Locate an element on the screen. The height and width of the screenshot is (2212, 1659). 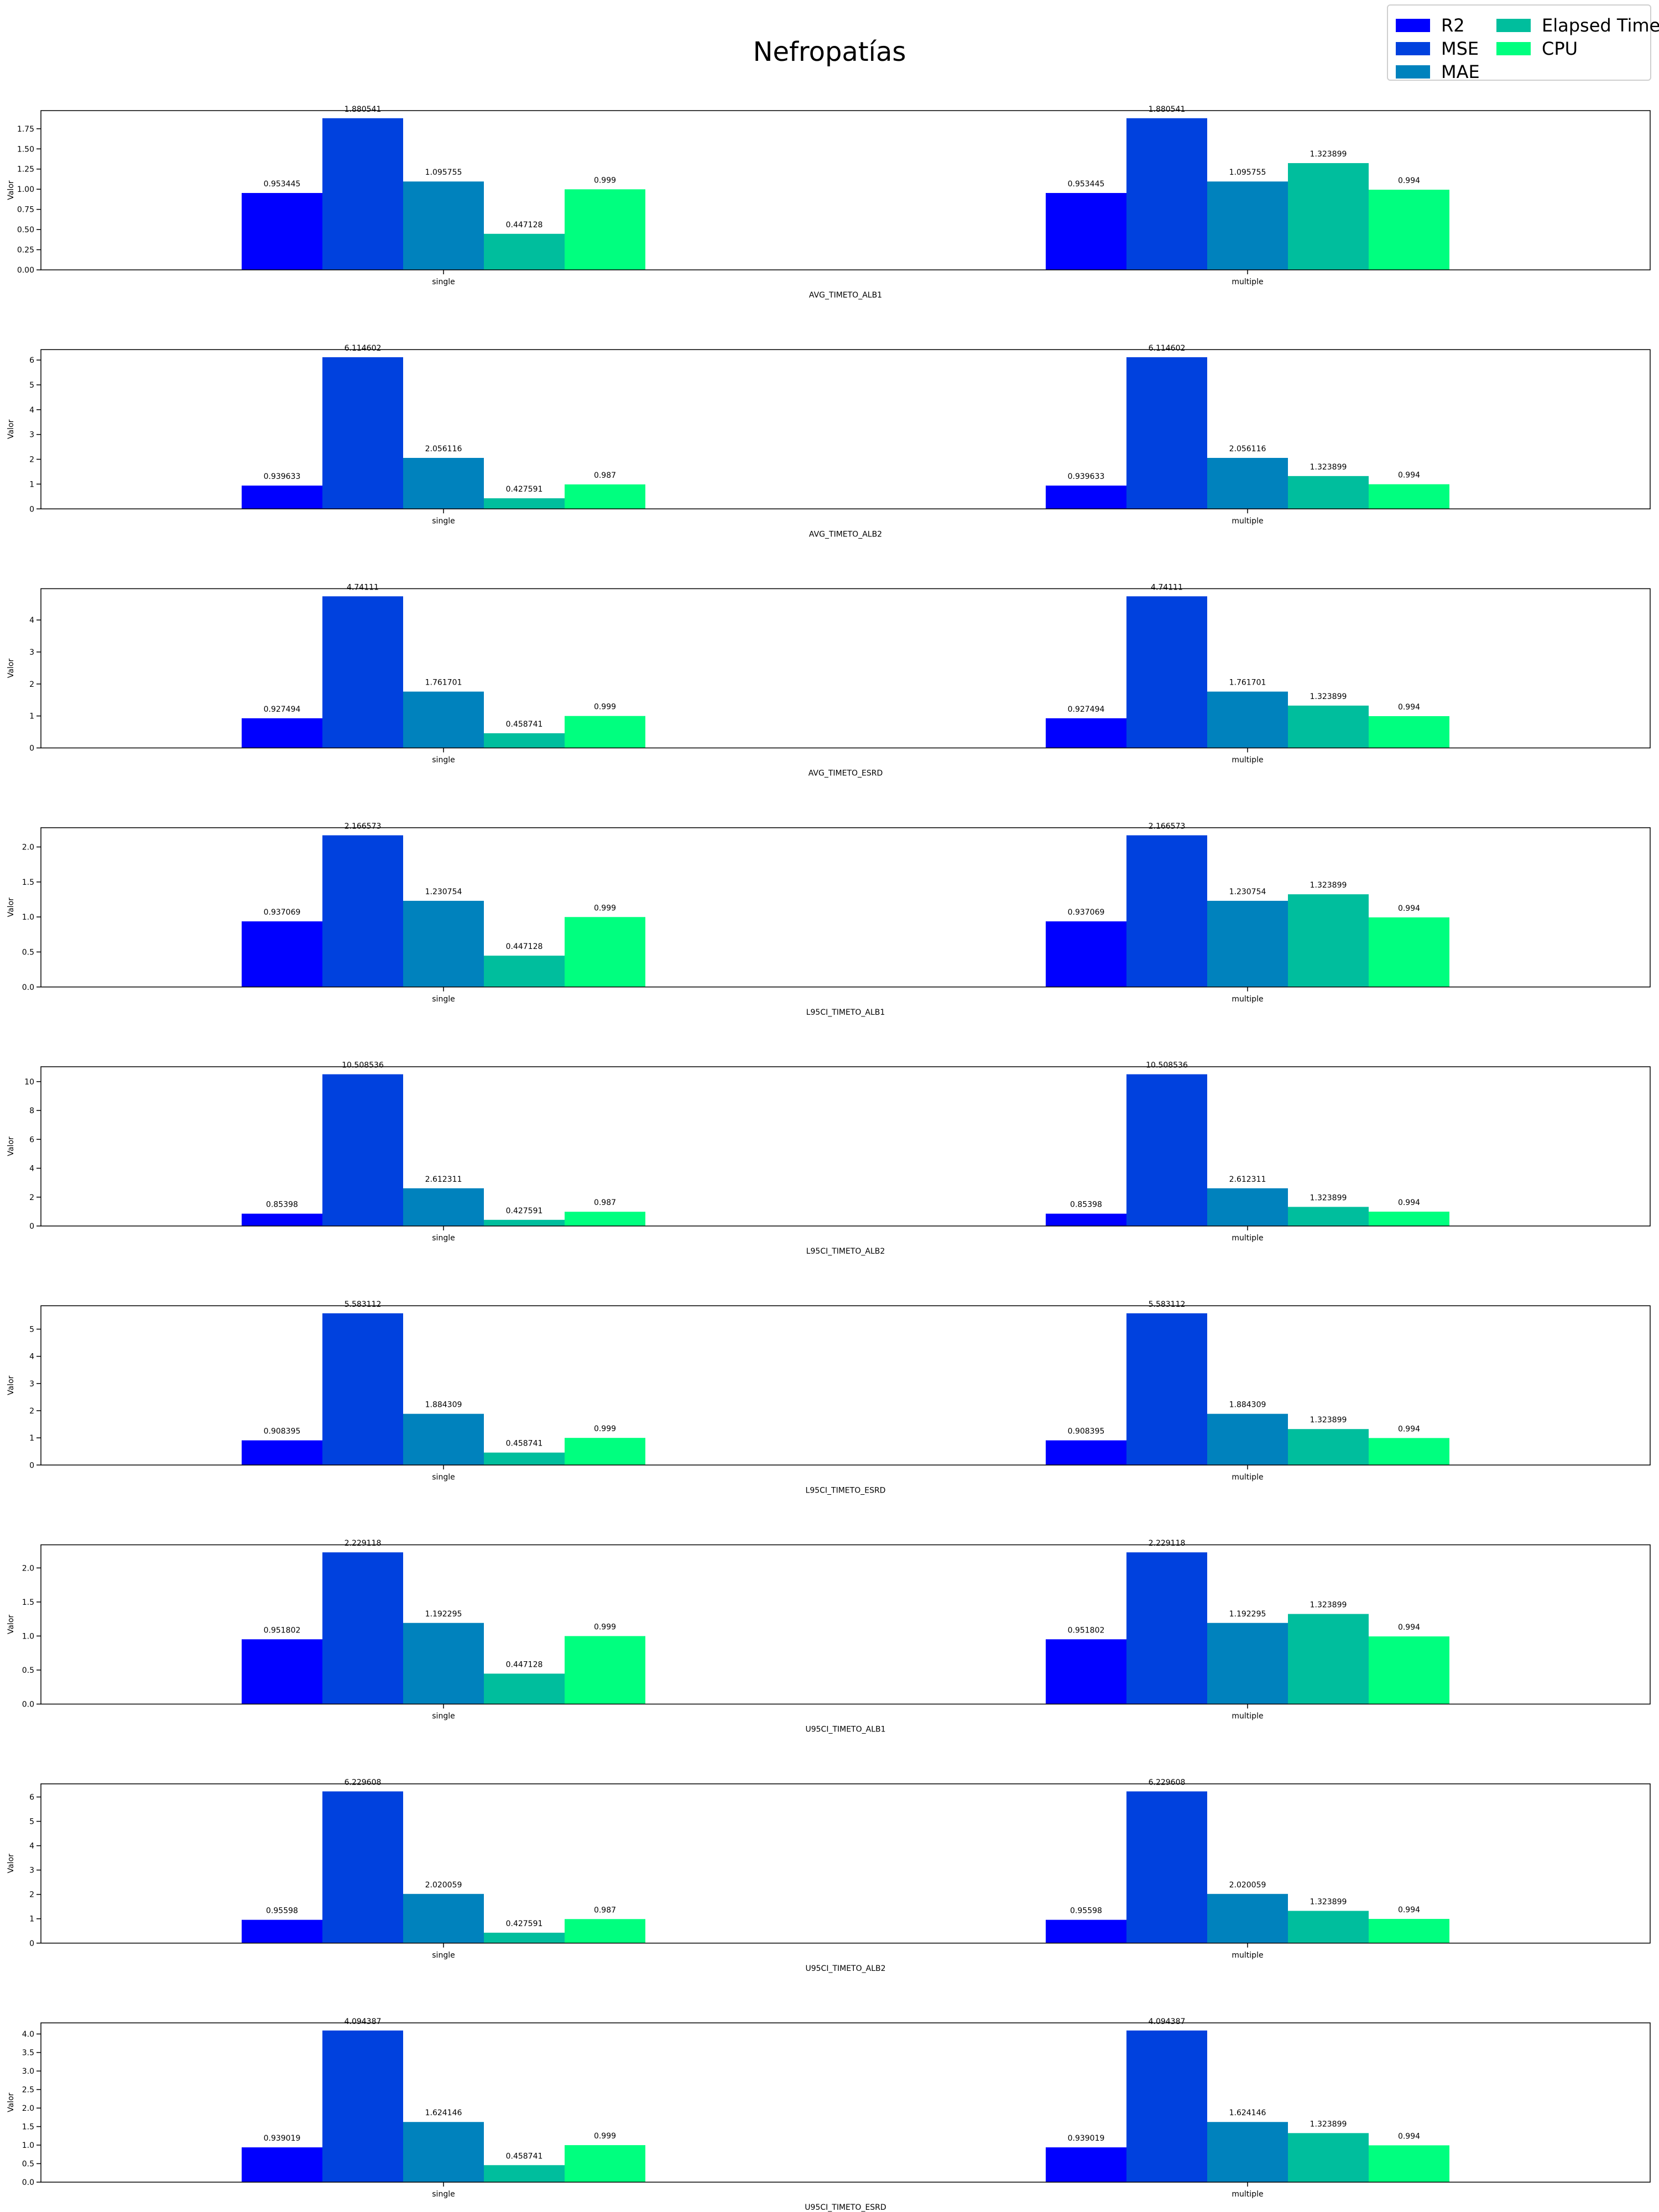
bar-value-label: 2.229118 is located at coordinates (1168, 1544).